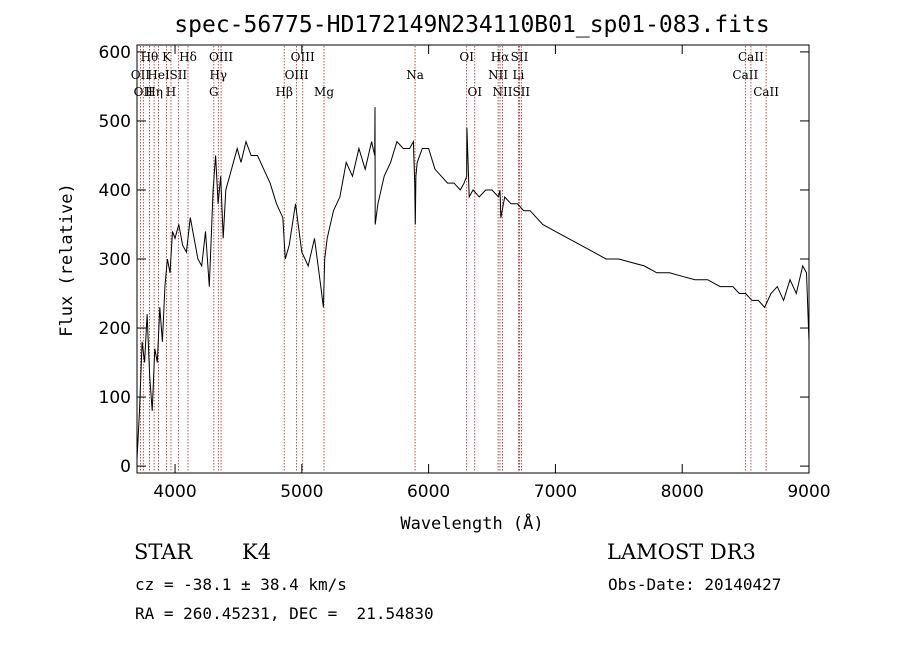 The height and width of the screenshot is (649, 900). What do you see at coordinates (158, 75) in the screenshot?
I see `line-marker-label-4: HeI` at bounding box center [158, 75].